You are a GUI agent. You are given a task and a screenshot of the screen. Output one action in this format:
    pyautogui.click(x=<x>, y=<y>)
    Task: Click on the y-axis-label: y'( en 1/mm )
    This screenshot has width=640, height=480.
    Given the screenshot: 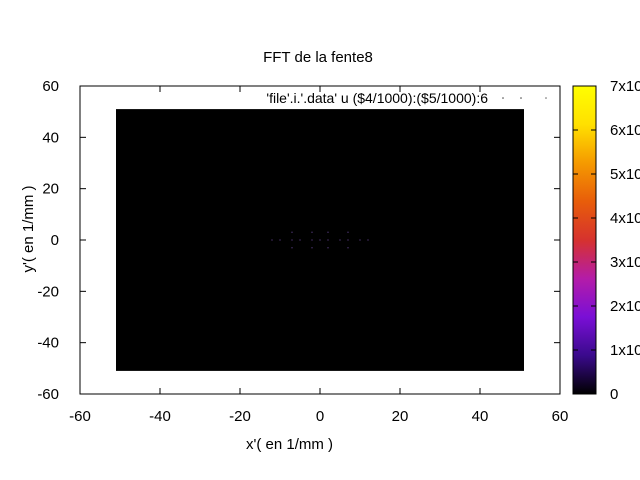 What is the action you would take?
    pyautogui.click(x=28, y=228)
    